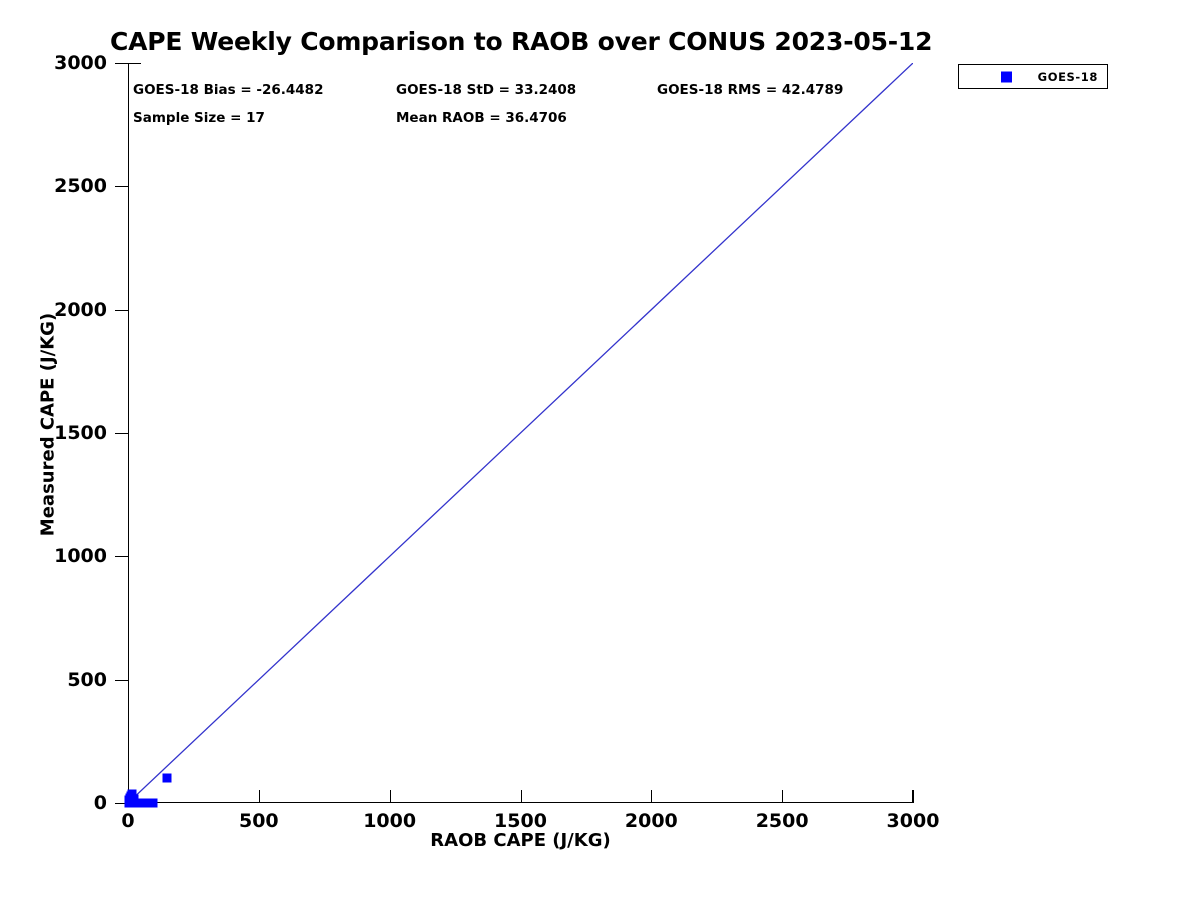  I want to click on y-tick: 500, so click(97, 680).